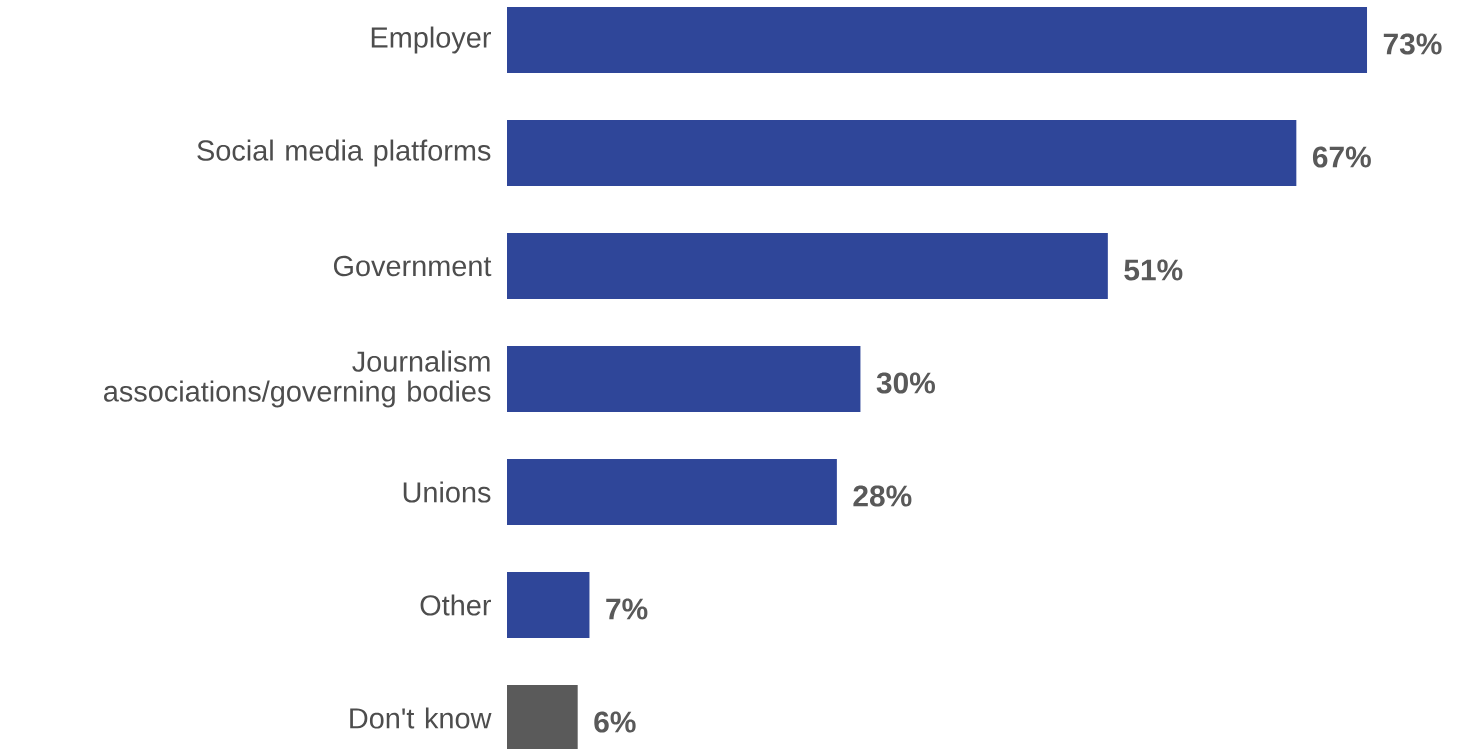 The image size is (1463, 749). Describe the element at coordinates (1341, 157) in the screenshot. I see `data-label: 67%` at that location.